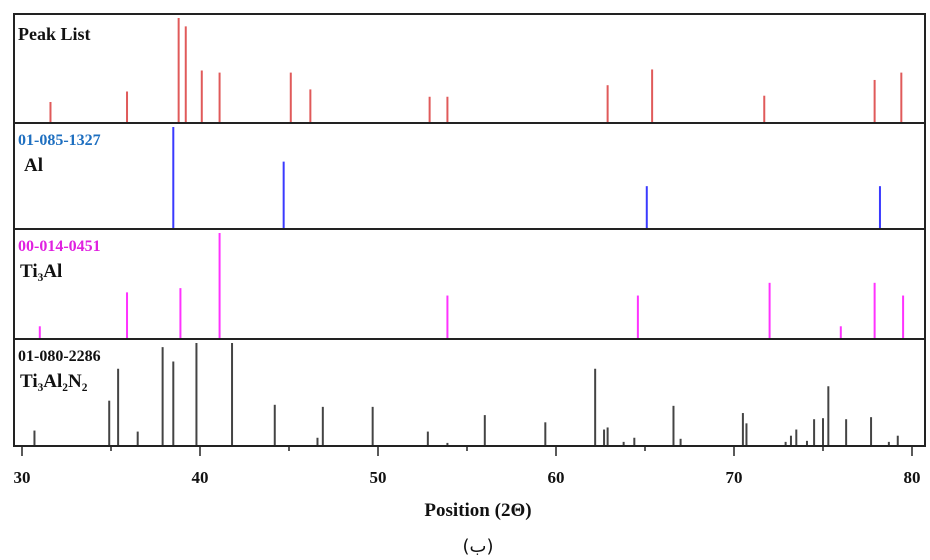 The height and width of the screenshot is (560, 930). Describe the element at coordinates (33, 165) in the screenshot. I see `panel-phase-name: Al` at that location.